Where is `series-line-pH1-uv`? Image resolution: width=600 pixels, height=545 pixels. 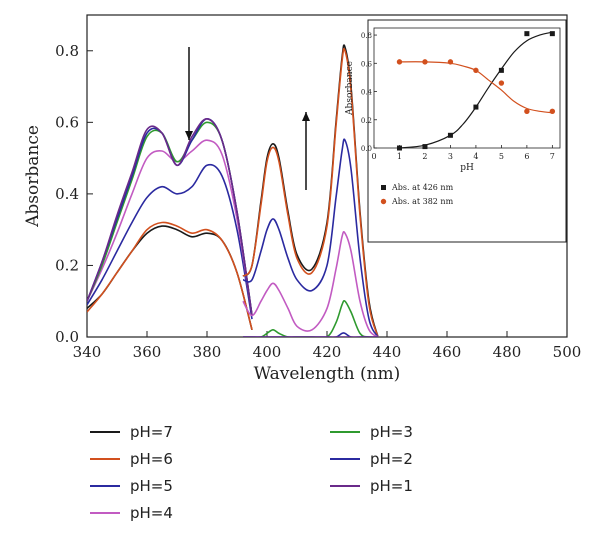 series-line-pH1-uv is located at coordinates (170, 217).